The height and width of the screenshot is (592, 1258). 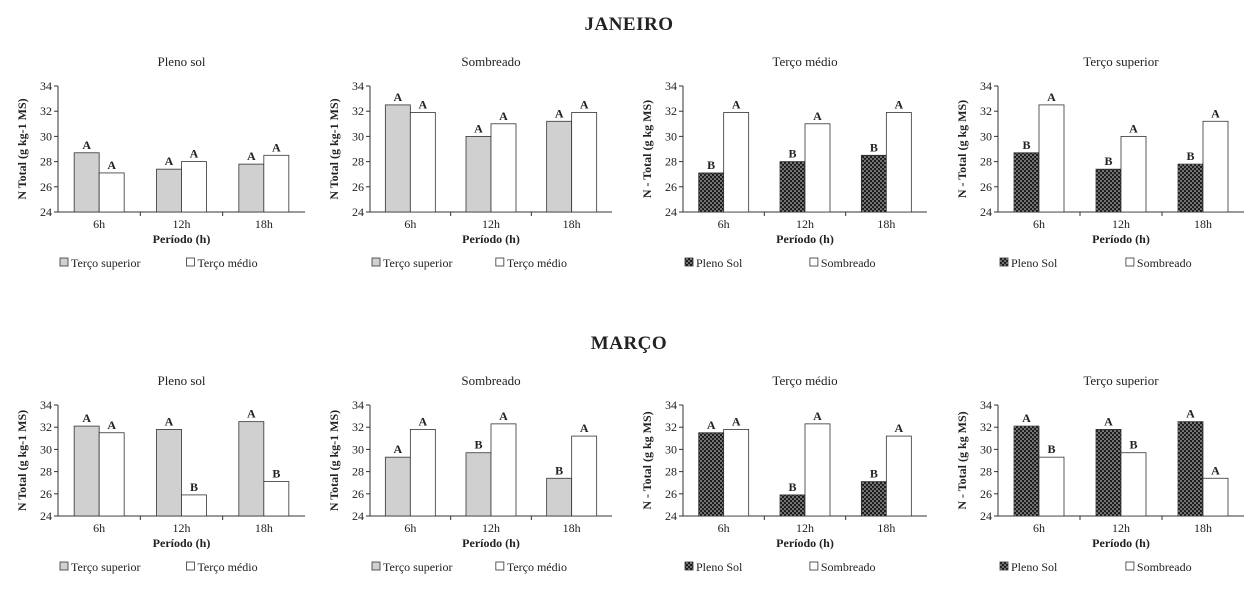 I want to click on y-axis-label: N - Total (g kg MS), so click(x=962, y=460).